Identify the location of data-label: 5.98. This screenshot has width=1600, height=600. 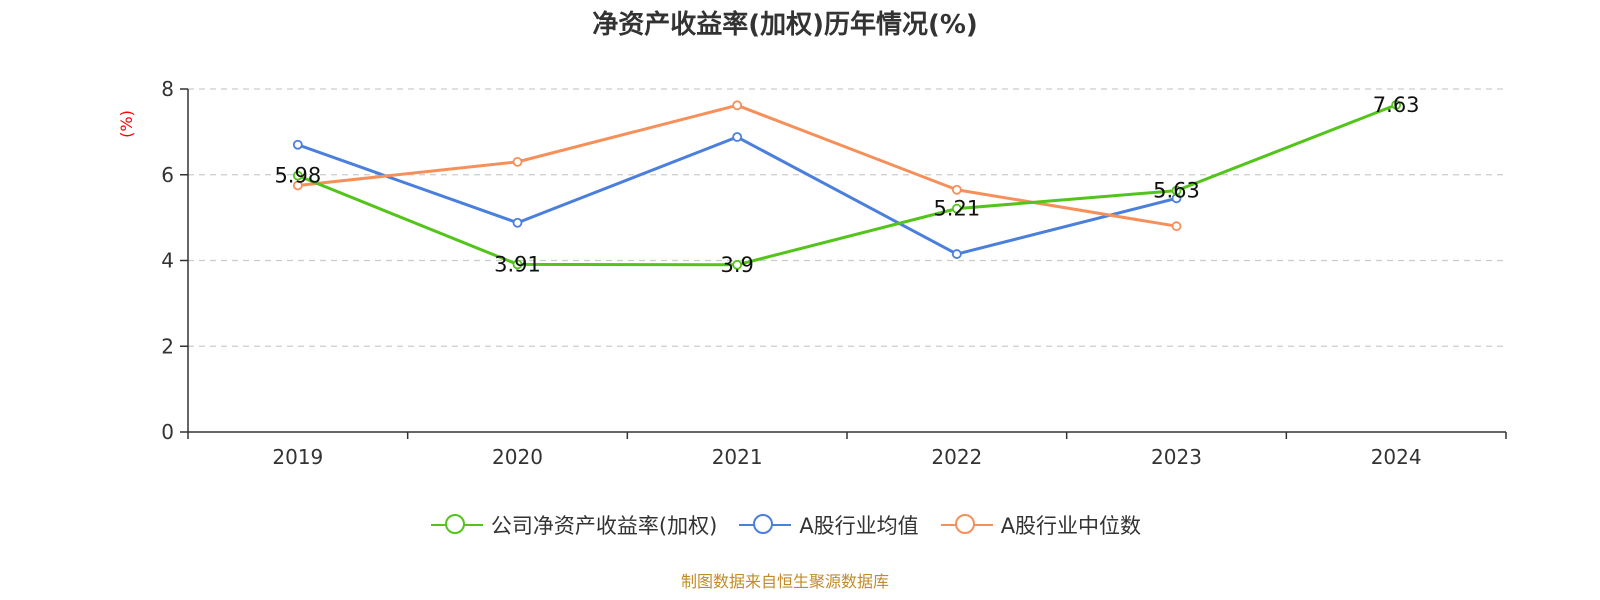
(297, 176).